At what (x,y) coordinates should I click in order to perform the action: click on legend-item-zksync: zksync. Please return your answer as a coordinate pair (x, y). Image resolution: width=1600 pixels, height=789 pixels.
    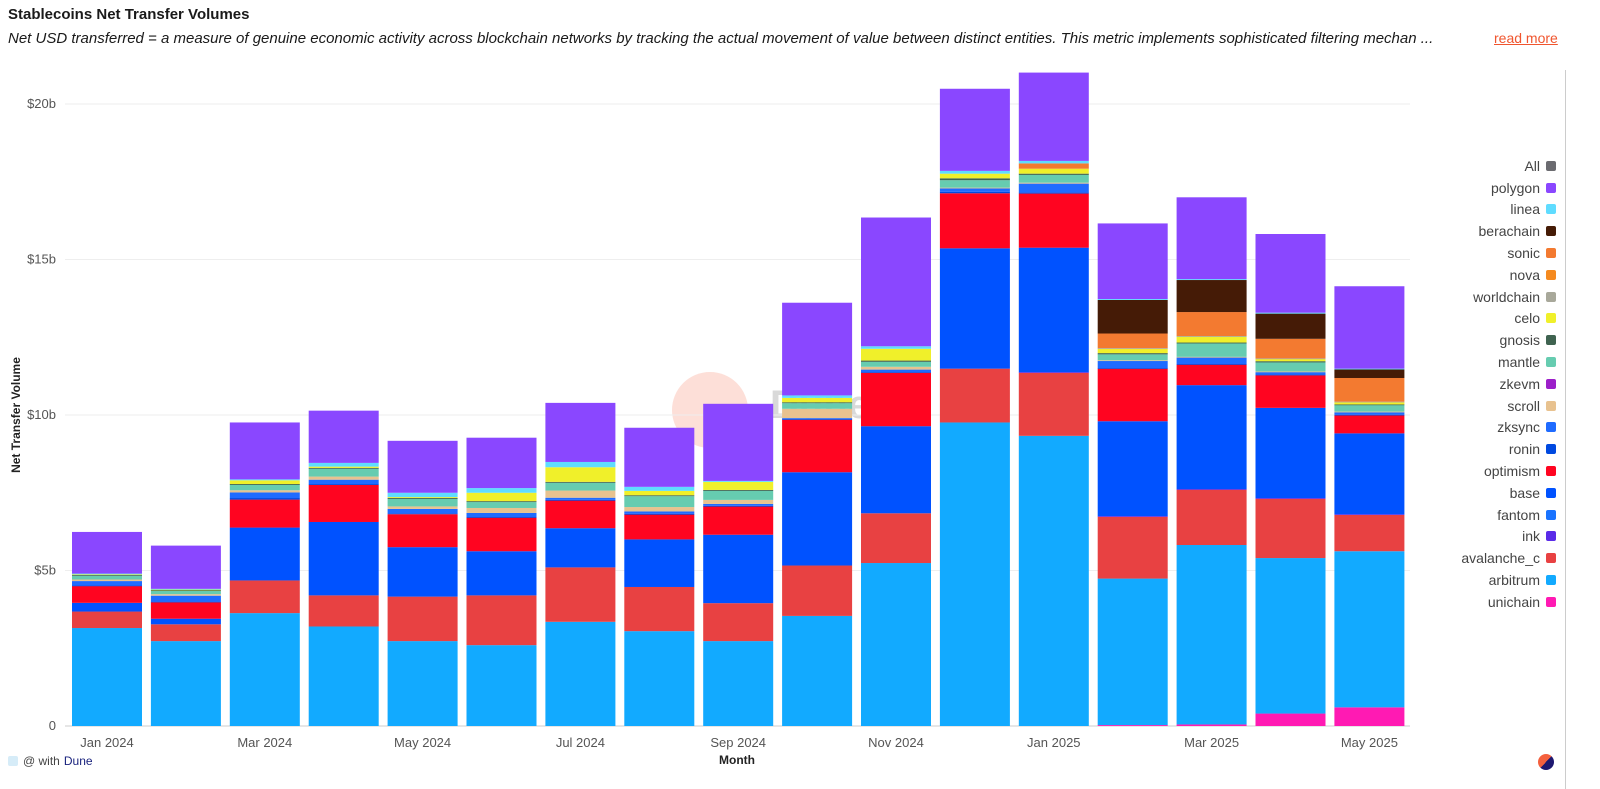
    Looking at the image, I should click on (1508, 428).